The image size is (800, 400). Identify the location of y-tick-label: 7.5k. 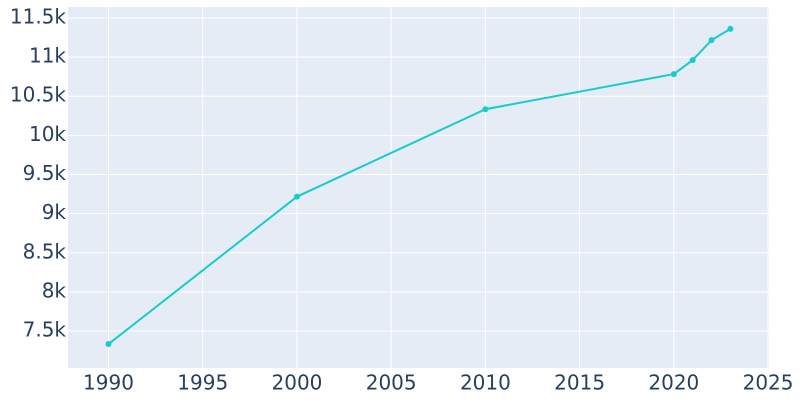
(45, 330).